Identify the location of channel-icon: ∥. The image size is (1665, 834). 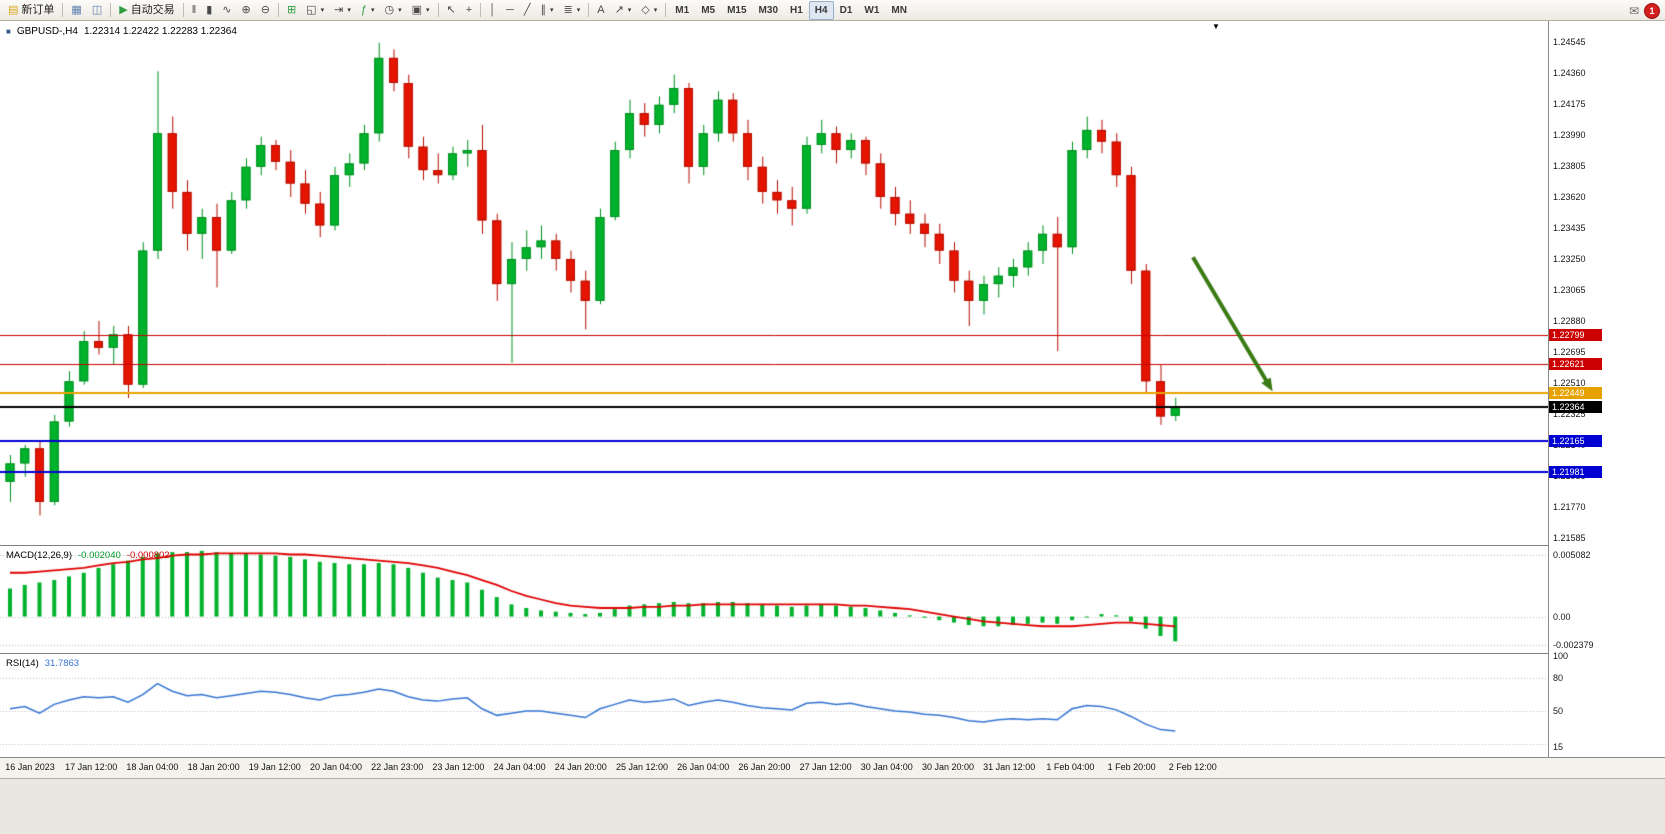
(543, 9).